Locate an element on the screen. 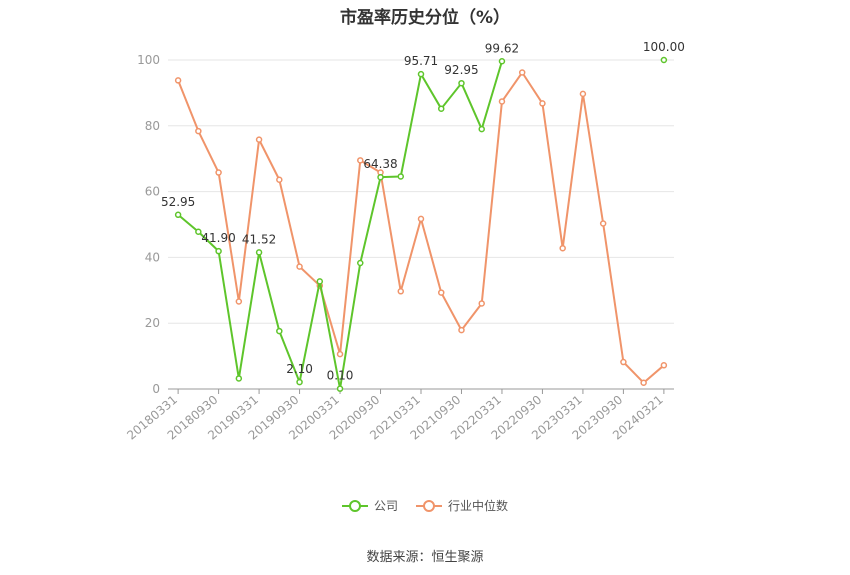 Image resolution: width=850 pixels, height=575 pixels. data-label: 0.10 is located at coordinates (340, 376).